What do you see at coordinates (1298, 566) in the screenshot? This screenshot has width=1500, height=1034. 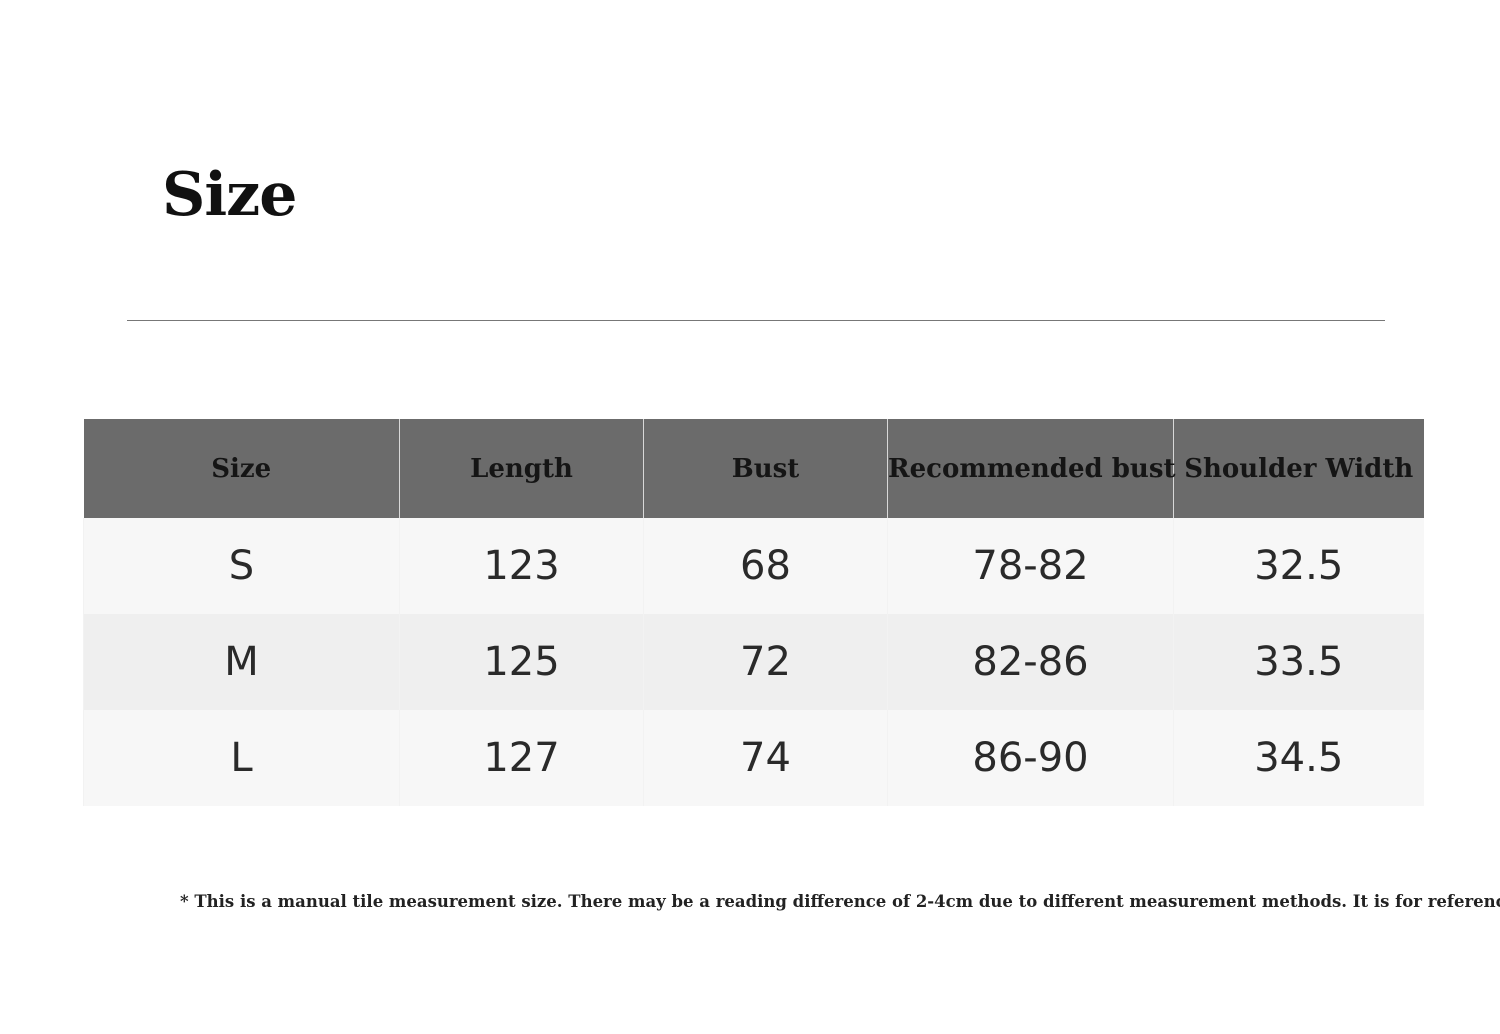 I see `table-cell: 32.5` at bounding box center [1298, 566].